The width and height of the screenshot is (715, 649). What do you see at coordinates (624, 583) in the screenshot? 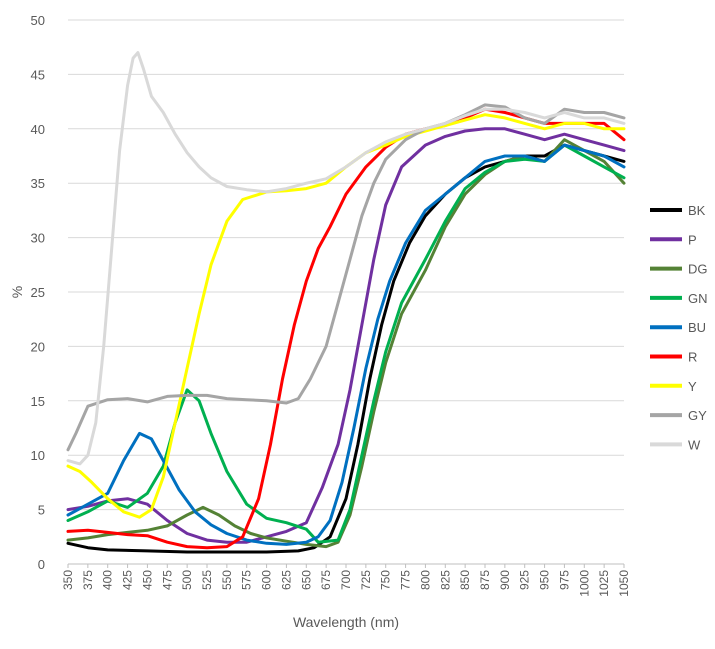
I see `x-tick-label: 1050` at bounding box center [624, 583].